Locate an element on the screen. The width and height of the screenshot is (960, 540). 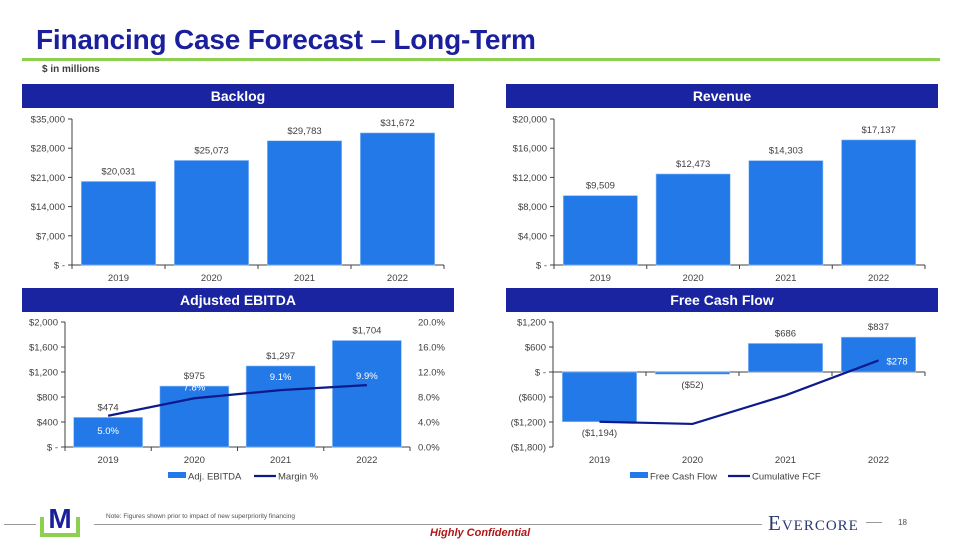
revenue-y-tick-label: $4,000 is located at coordinates (532, 236).